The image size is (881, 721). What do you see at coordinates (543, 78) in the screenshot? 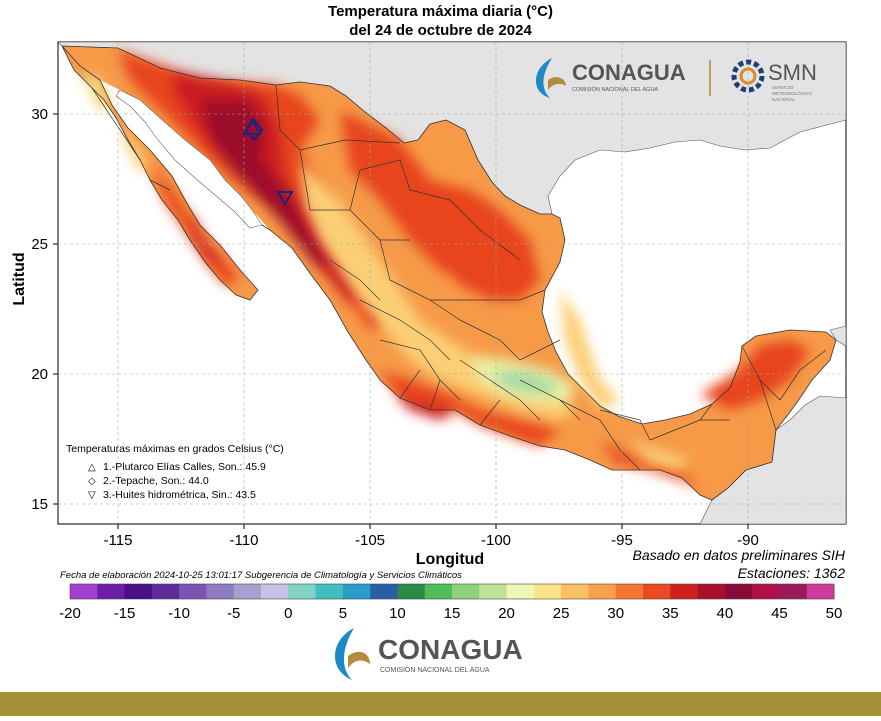
I see `conagua-logo-icon` at bounding box center [543, 78].